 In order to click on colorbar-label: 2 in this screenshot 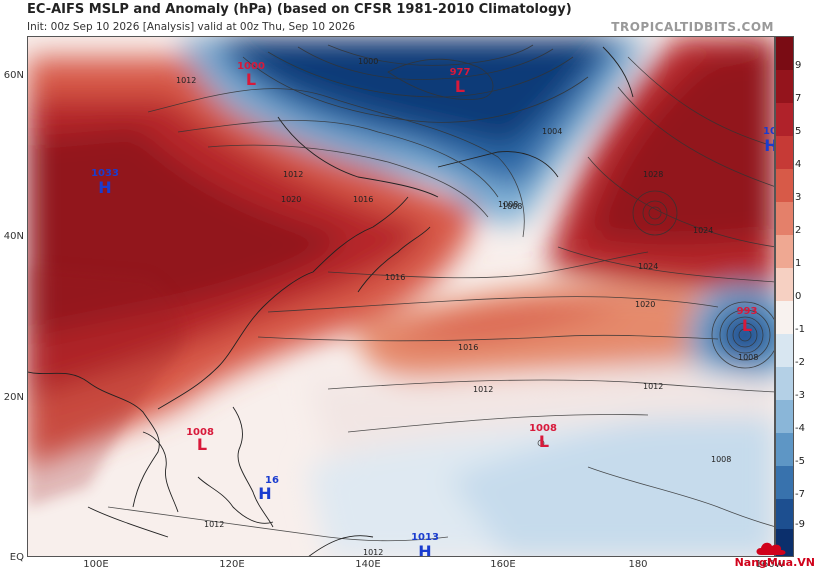, I will do `click(798, 230)`.